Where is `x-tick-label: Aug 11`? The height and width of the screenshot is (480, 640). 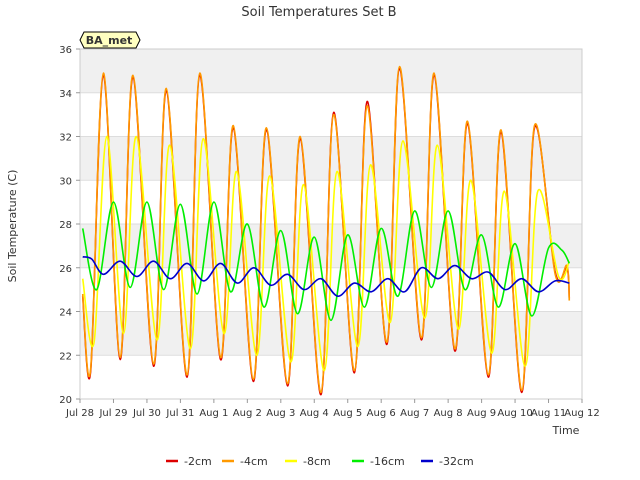
x-tick-label: Aug 11 is located at coordinates (548, 413).